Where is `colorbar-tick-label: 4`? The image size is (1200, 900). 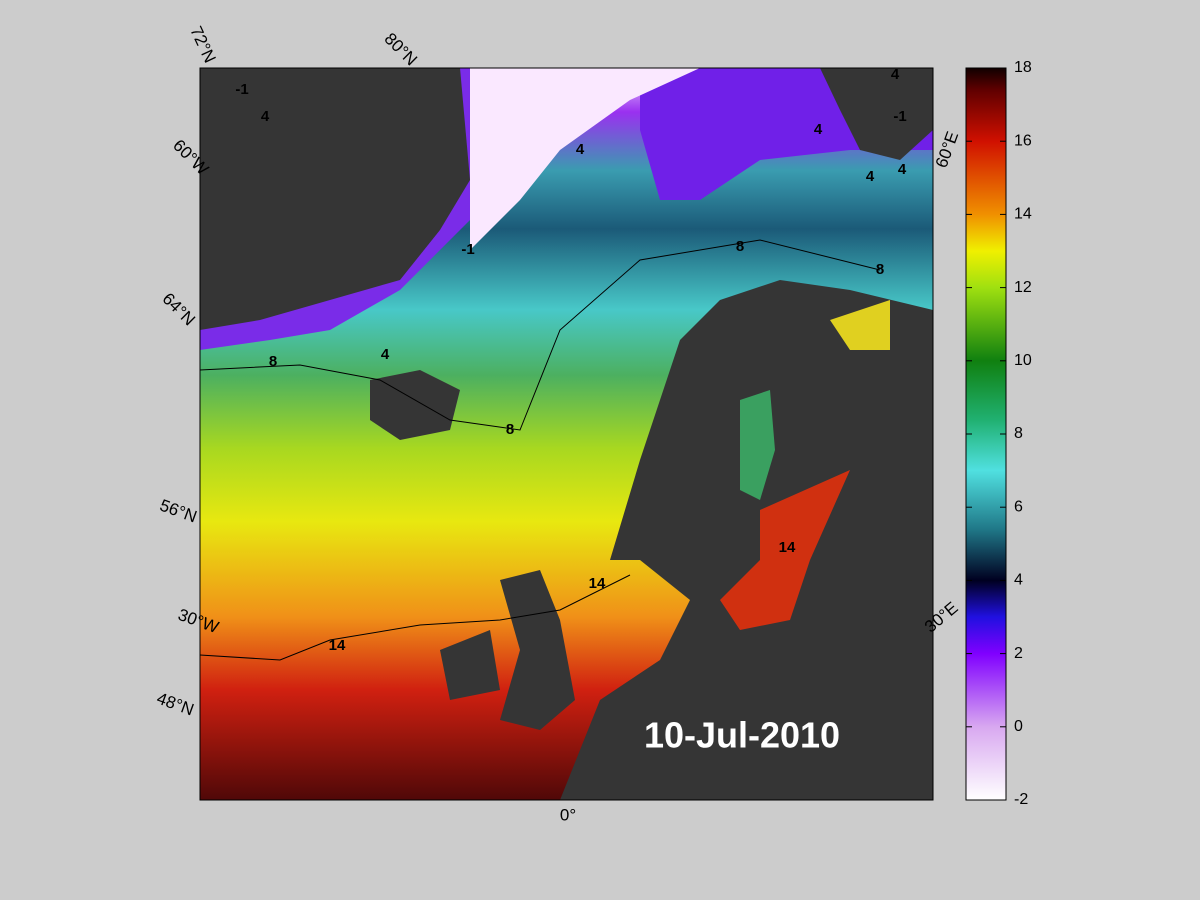
colorbar-tick-label: 4 is located at coordinates (1018, 580).